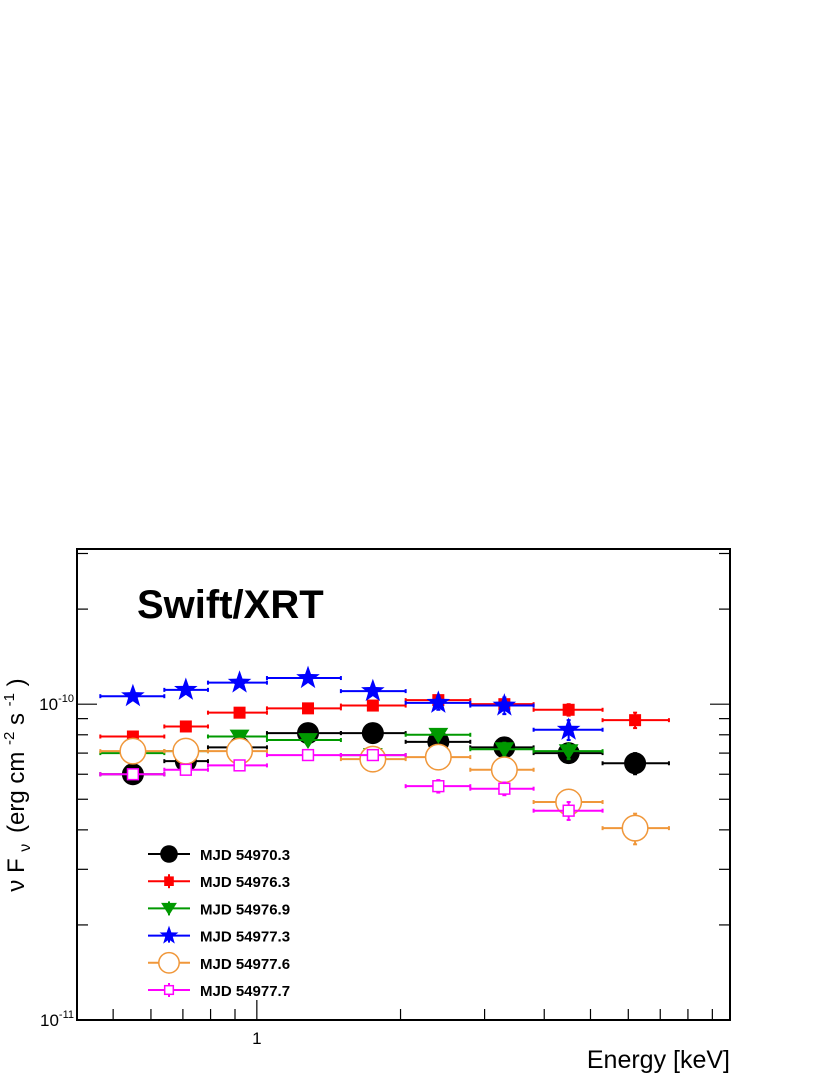  What do you see at coordinates (230, 605) in the screenshot?
I see `instrument-annotation: Swift/XRT` at bounding box center [230, 605].